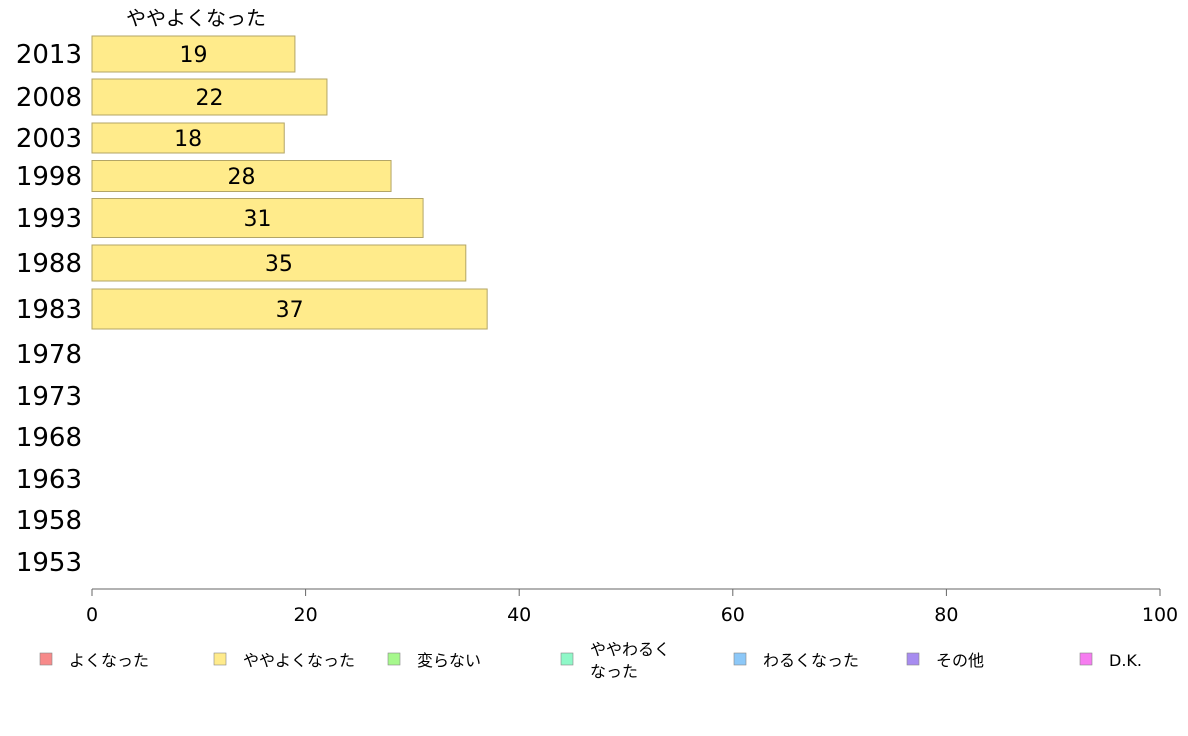 Image resolution: width=1188 pixels, height=736 pixels. I want to click on year-label-2008: 2008, so click(49, 98).